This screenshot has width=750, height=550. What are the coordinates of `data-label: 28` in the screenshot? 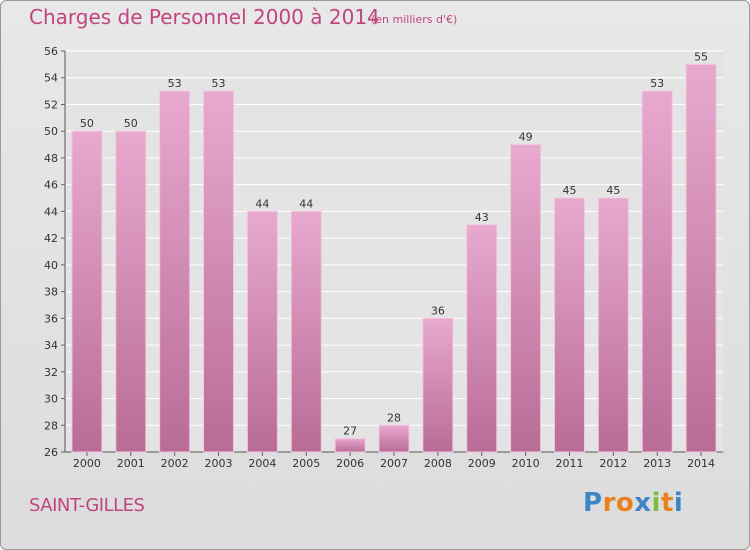 It's located at (394, 417).